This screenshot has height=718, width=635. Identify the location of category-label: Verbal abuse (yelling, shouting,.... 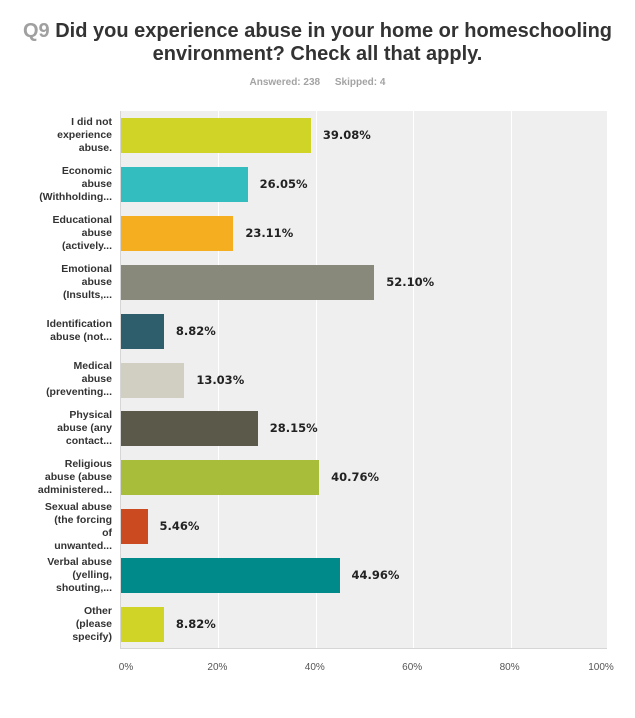
(79, 575).